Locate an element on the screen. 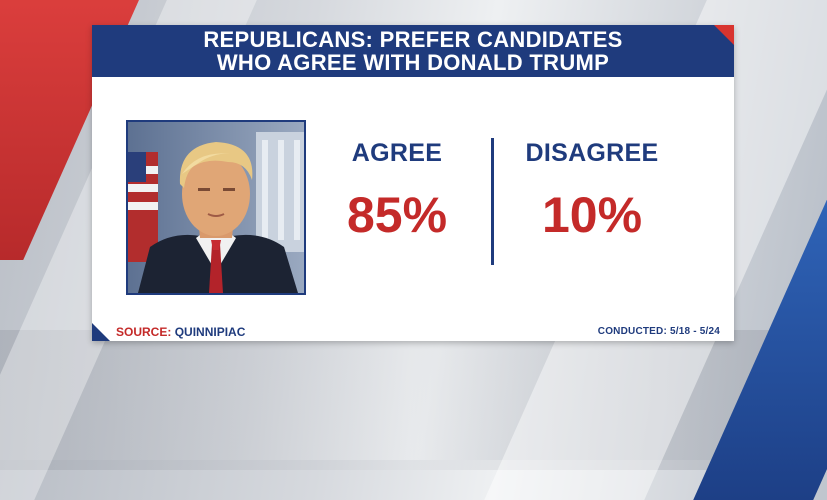 The width and height of the screenshot is (827, 500). disagree-percentage: 10% is located at coordinates (592, 215).